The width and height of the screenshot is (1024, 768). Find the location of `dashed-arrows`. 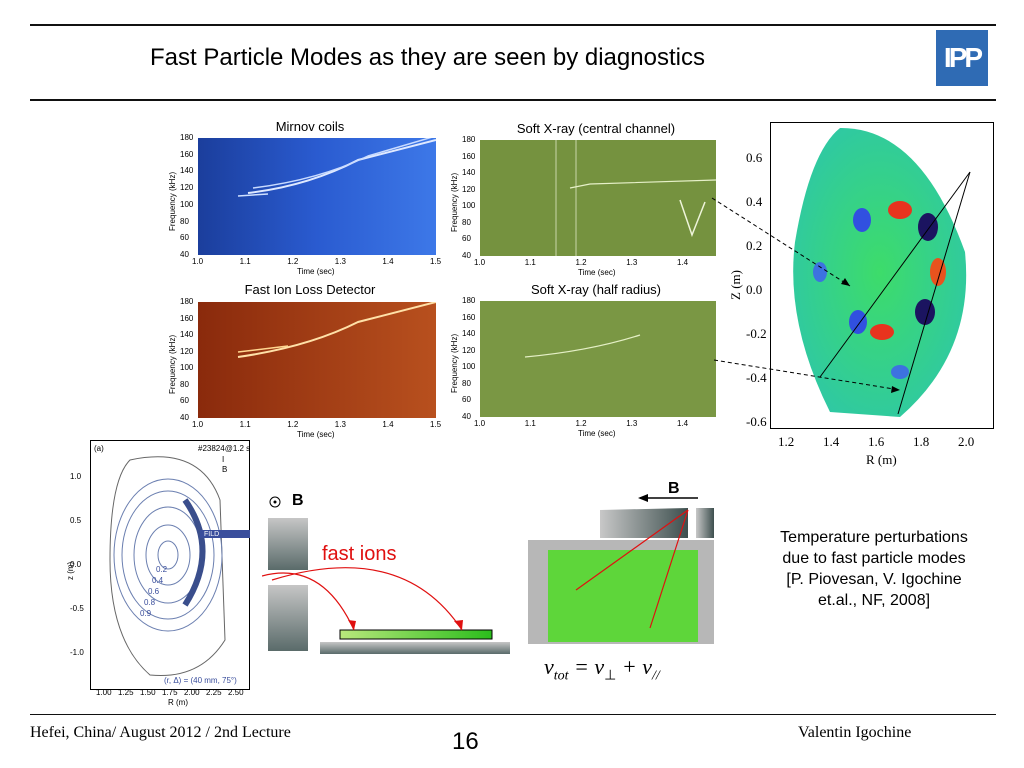

dashed-arrows is located at coordinates (806, 295).